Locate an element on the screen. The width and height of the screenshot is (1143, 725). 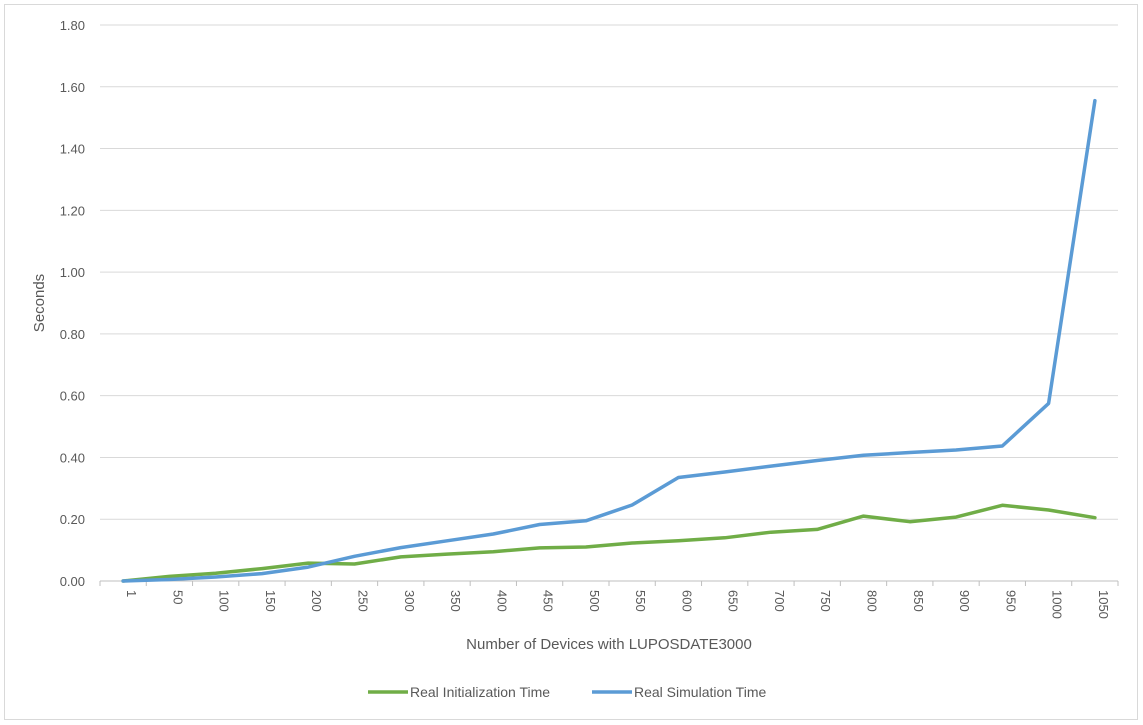
x-tick-label: 400 is located at coordinates (501, 601).